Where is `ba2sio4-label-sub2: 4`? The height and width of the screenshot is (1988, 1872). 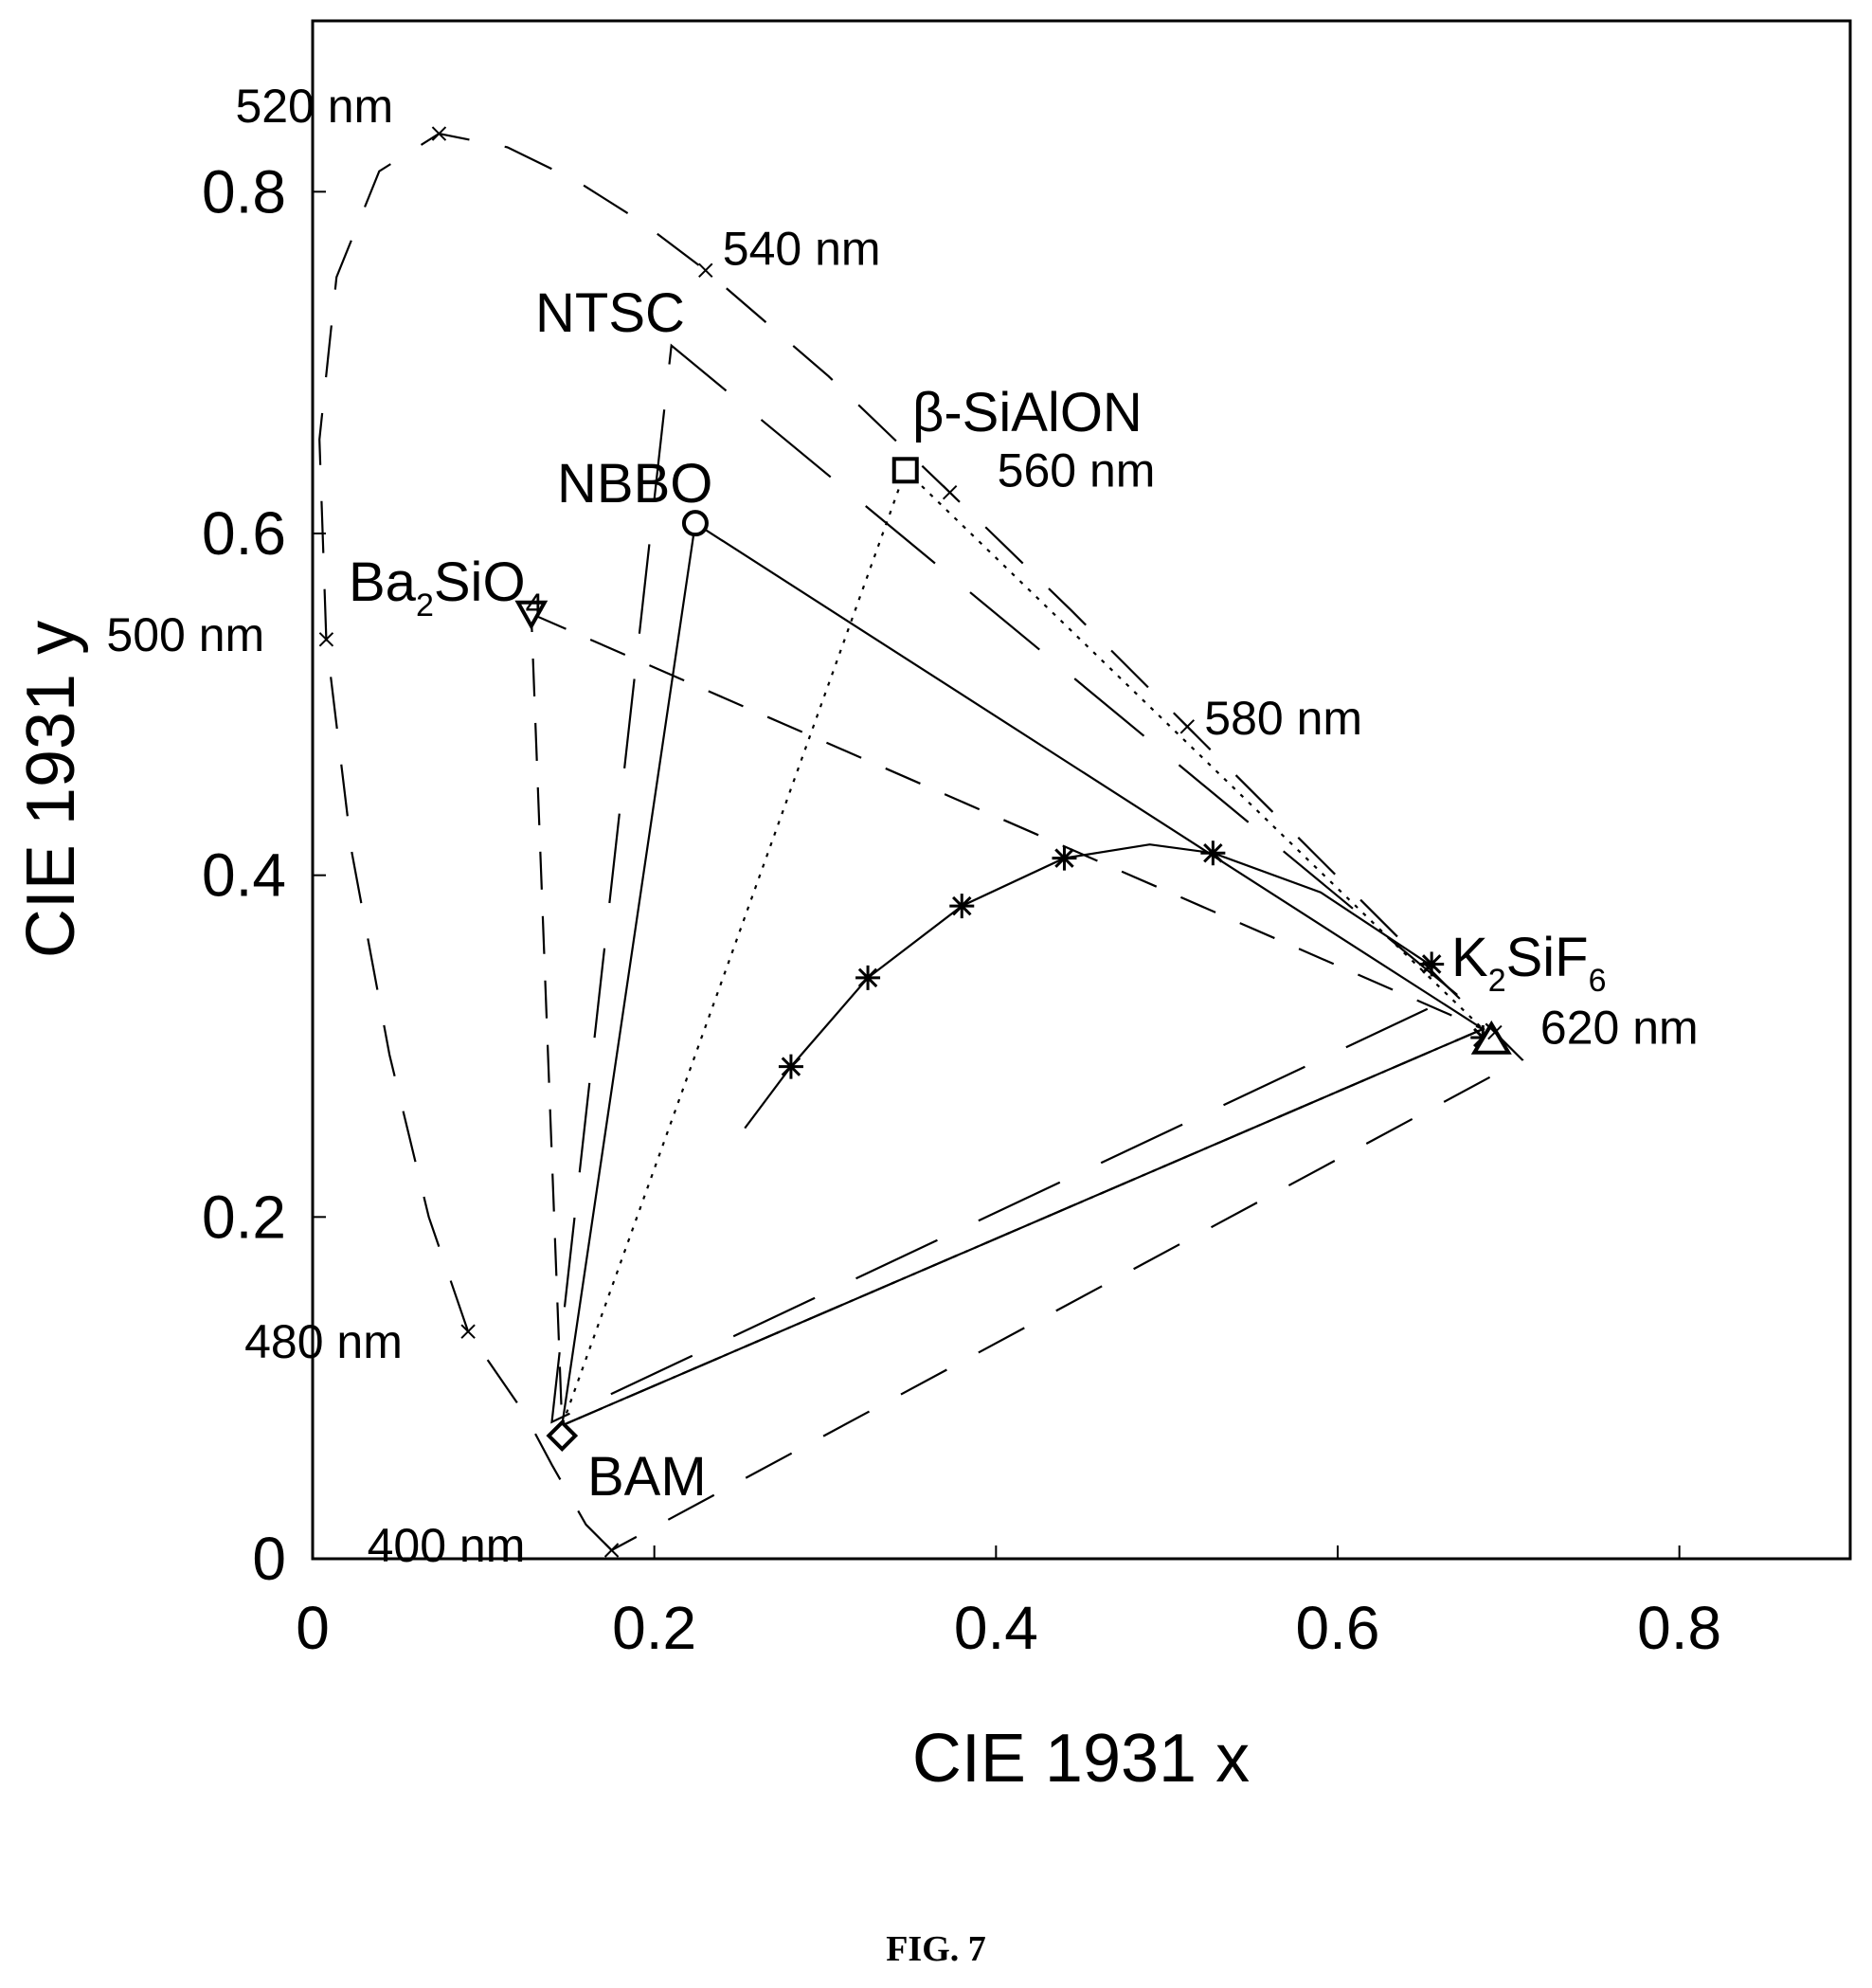 ba2sio4-label-sub2: 4 is located at coordinates (535, 605).